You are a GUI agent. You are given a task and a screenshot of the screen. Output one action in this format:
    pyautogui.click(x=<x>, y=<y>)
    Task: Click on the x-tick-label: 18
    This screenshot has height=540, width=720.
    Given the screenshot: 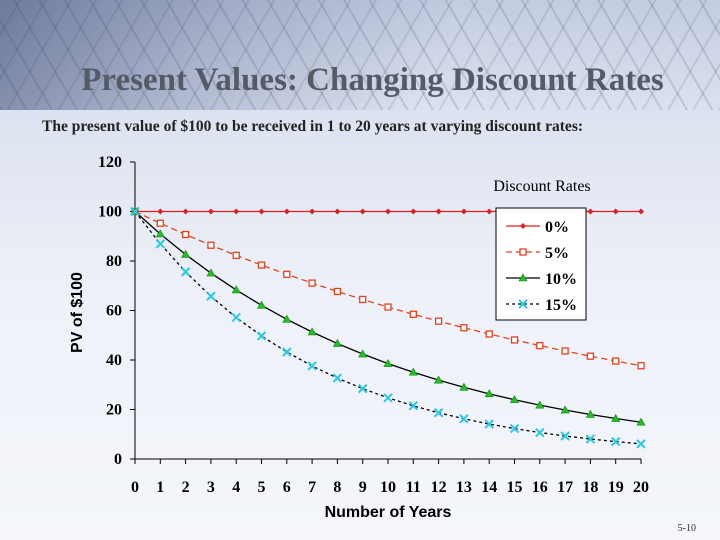 What is the action you would take?
    pyautogui.click(x=590, y=487)
    